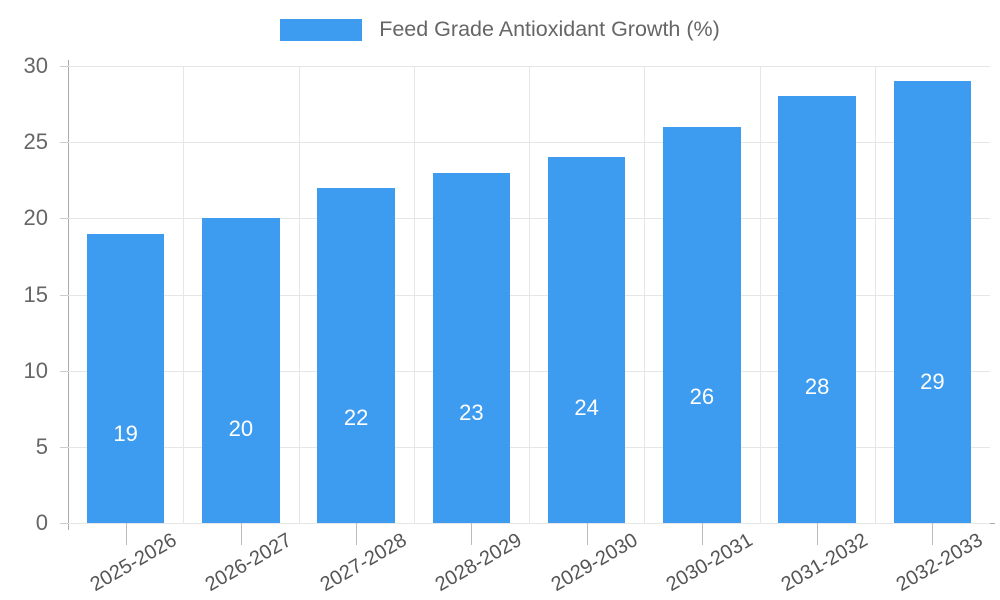 Image resolution: width=1000 pixels, height=600 pixels. Describe the element at coordinates (817, 309) in the screenshot. I see `bar: 28` at that location.